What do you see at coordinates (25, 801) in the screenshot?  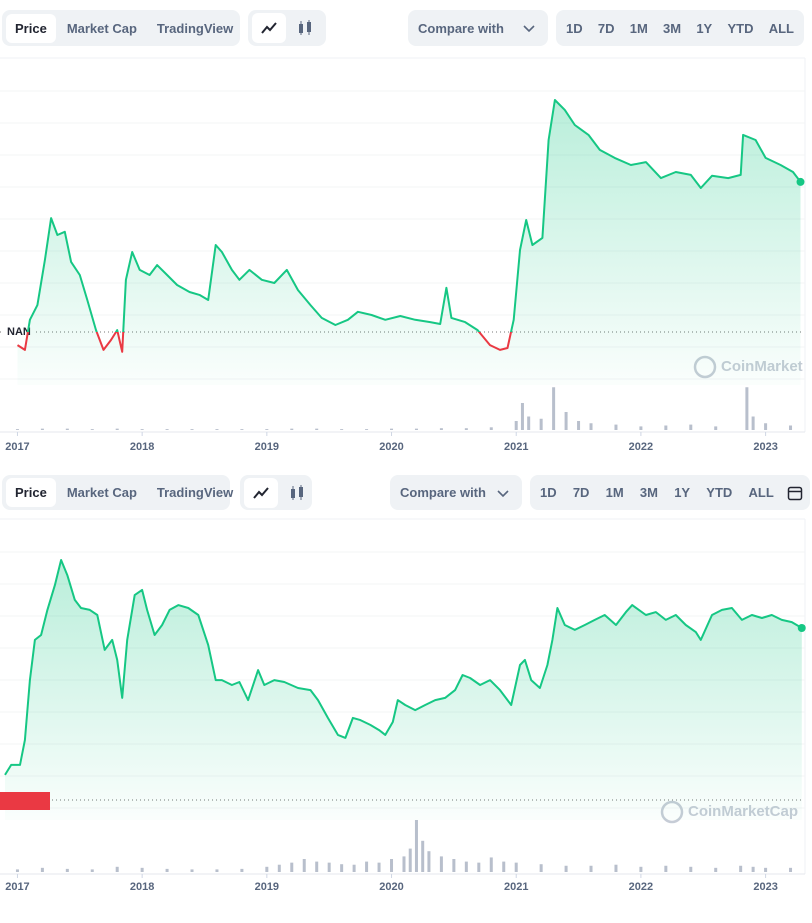 I see `price-tag` at bounding box center [25, 801].